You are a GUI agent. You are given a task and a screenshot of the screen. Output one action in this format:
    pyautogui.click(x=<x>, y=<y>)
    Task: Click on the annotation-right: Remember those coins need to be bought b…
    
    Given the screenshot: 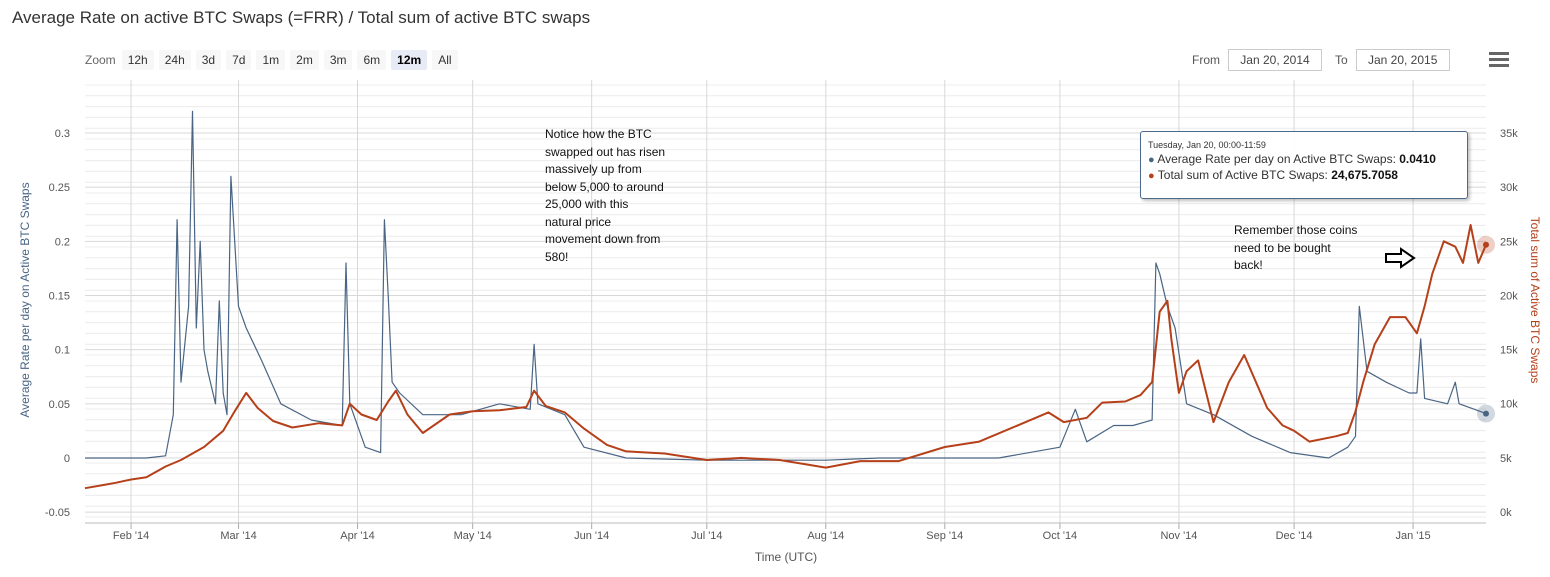 What is the action you would take?
    pyautogui.click(x=1296, y=247)
    